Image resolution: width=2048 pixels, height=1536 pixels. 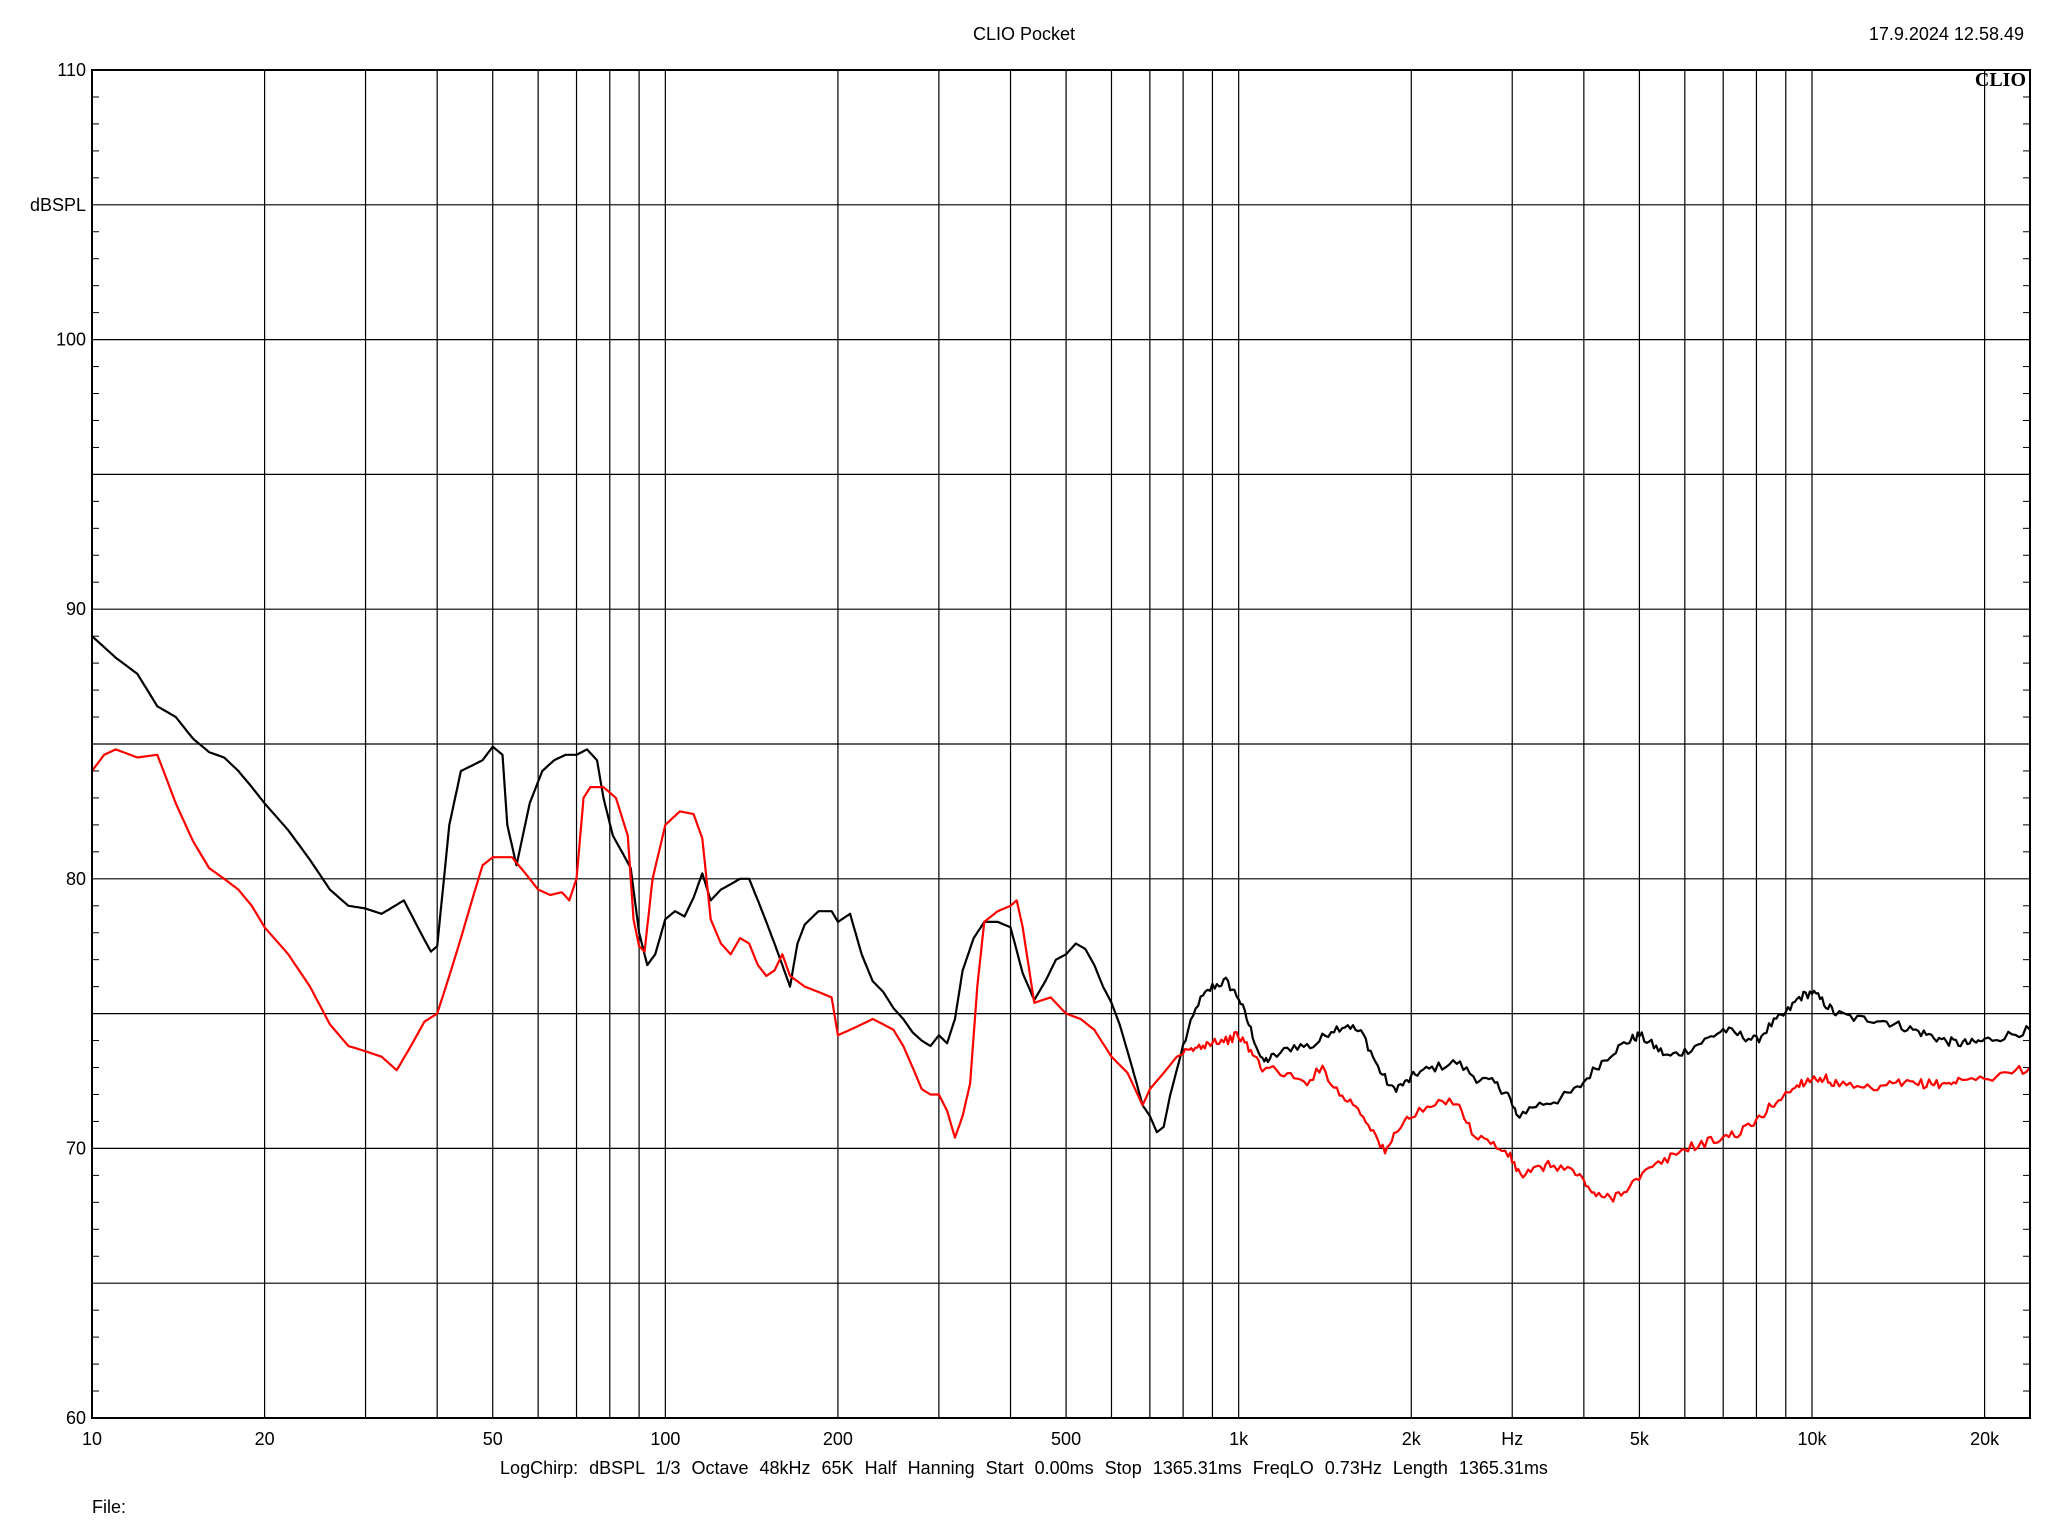 What do you see at coordinates (1512, 1439) in the screenshot?
I see `x-axis-unit-label: Hz` at bounding box center [1512, 1439].